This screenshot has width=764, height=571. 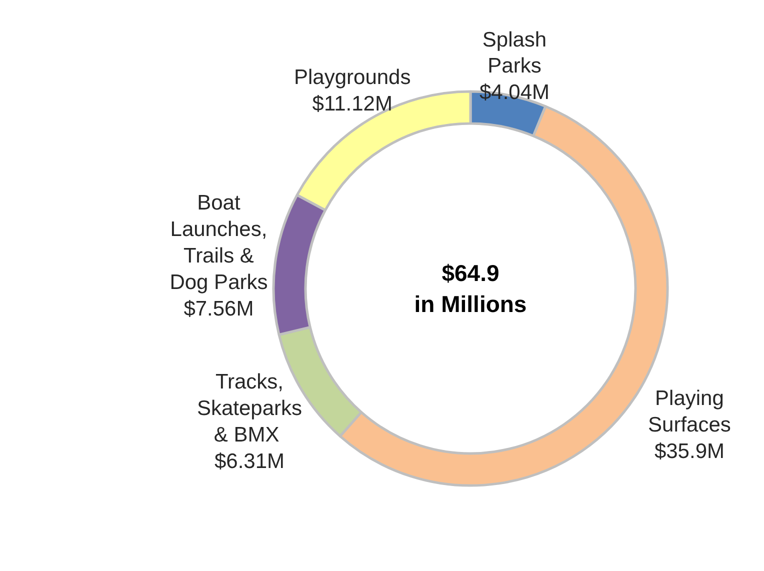 What do you see at coordinates (352, 77) in the screenshot?
I see `slice-label: Playgrounds` at bounding box center [352, 77].